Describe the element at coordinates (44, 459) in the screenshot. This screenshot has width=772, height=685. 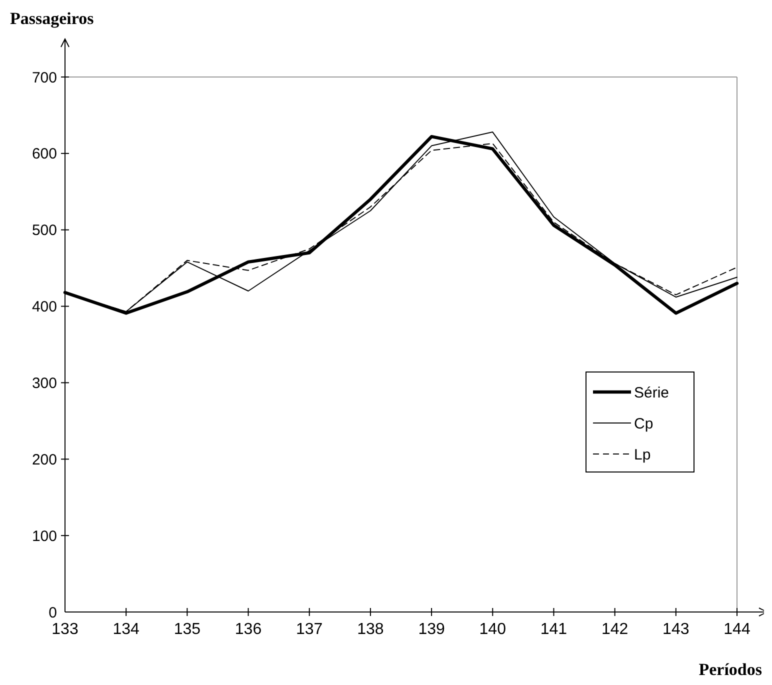
I see `y-tick-label: 200` at that location.